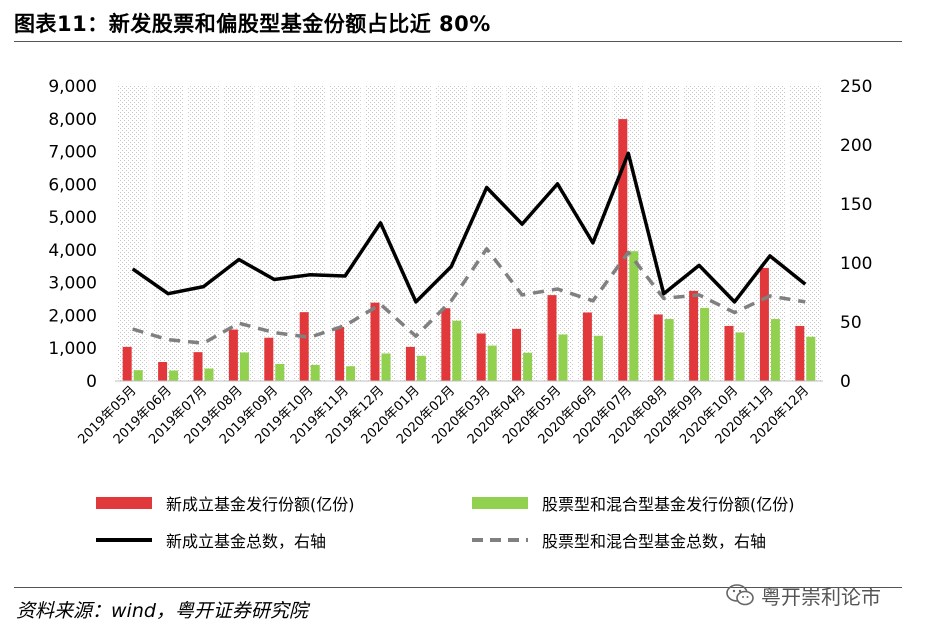 This screenshot has width=929, height=635. Describe the element at coordinates (72, 120) in the screenshot. I see `y-left-tick-label: 8,000` at that location.